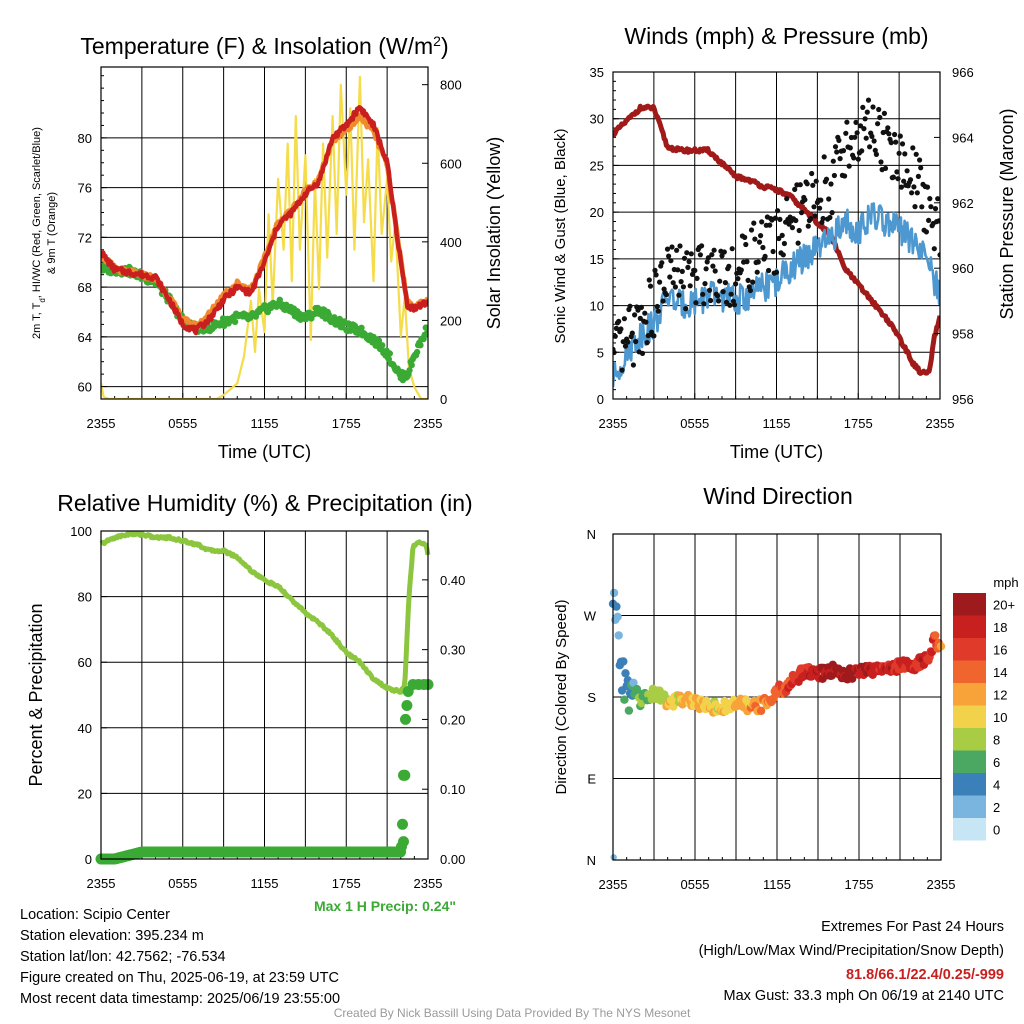  I want to click on temp-ytick-label: 72, so click(85, 237).